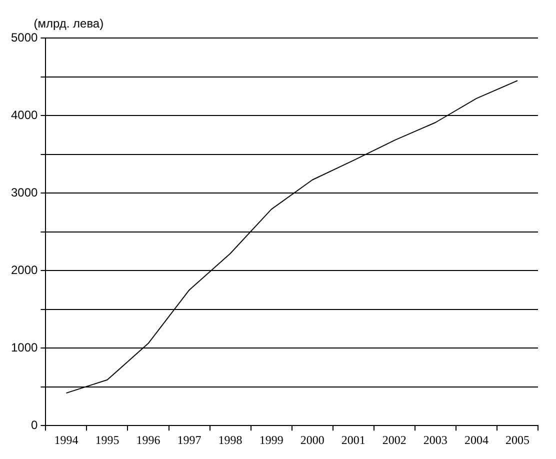 Image resolution: width=556 pixels, height=459 pixels. What do you see at coordinates (34, 425) in the screenshot?
I see `y-tick-label: 0` at bounding box center [34, 425].